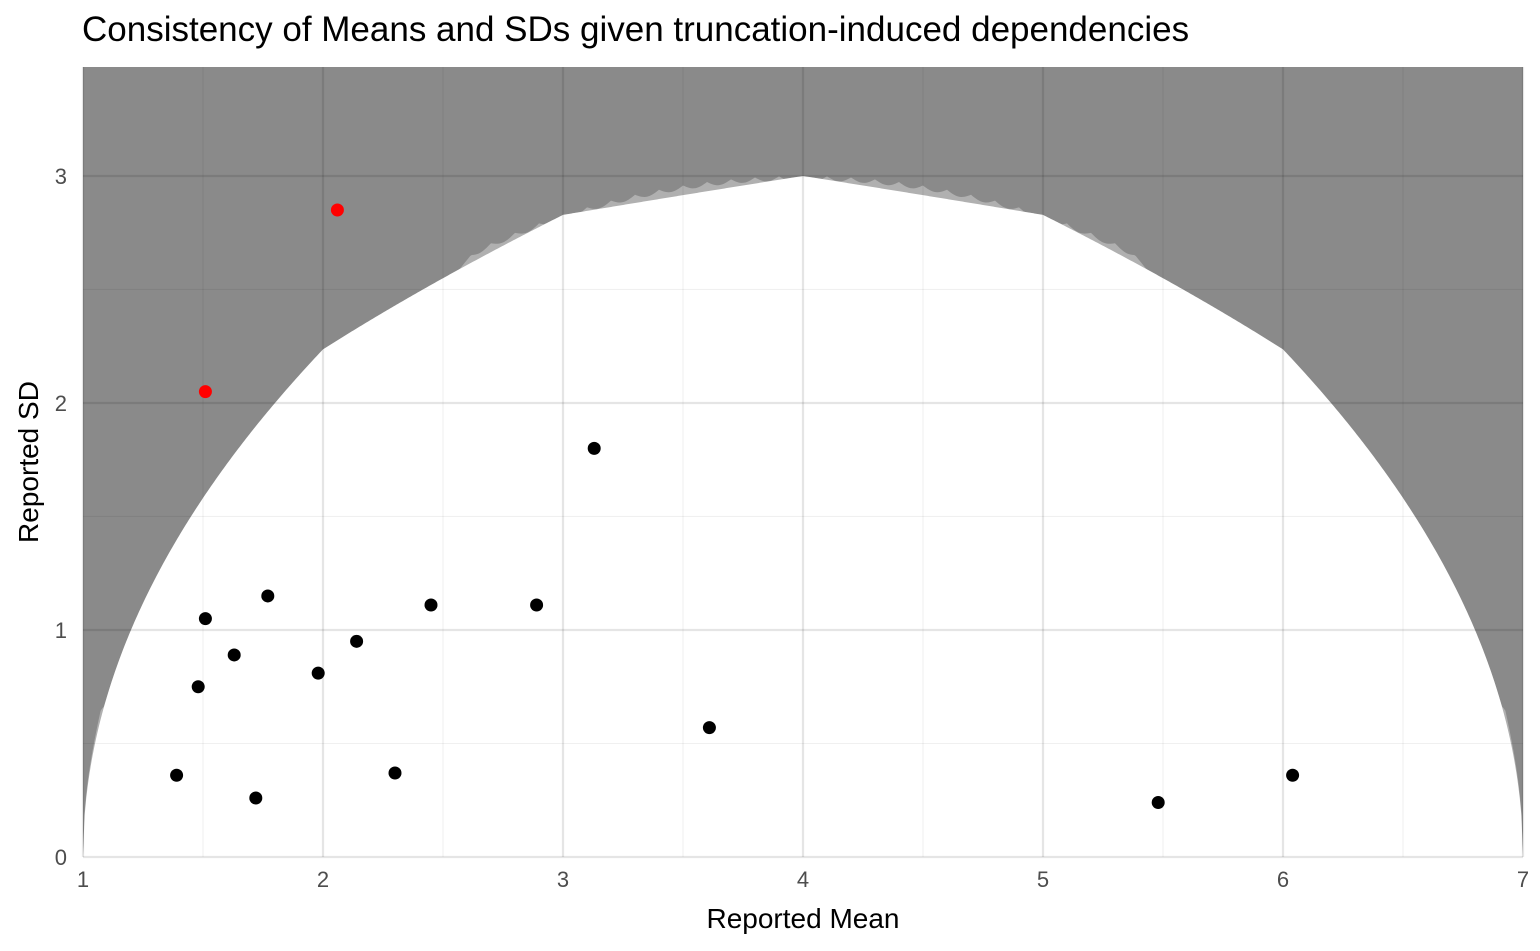  I want to click on y-tick-label: 0, so click(61, 857).